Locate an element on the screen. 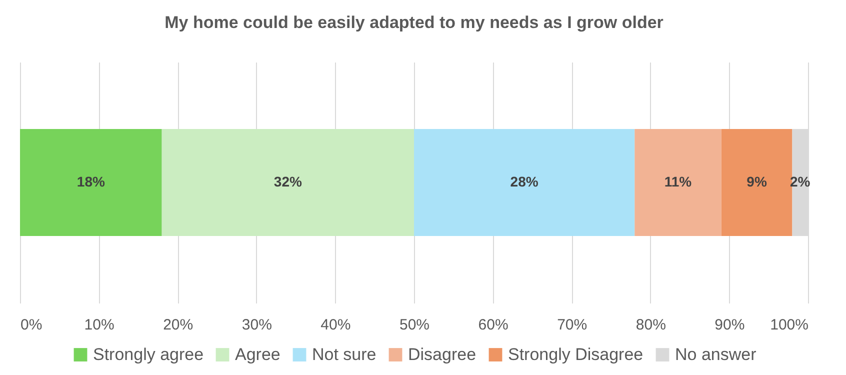 The width and height of the screenshot is (846, 375). x-tick-label: 30% is located at coordinates (257, 325).